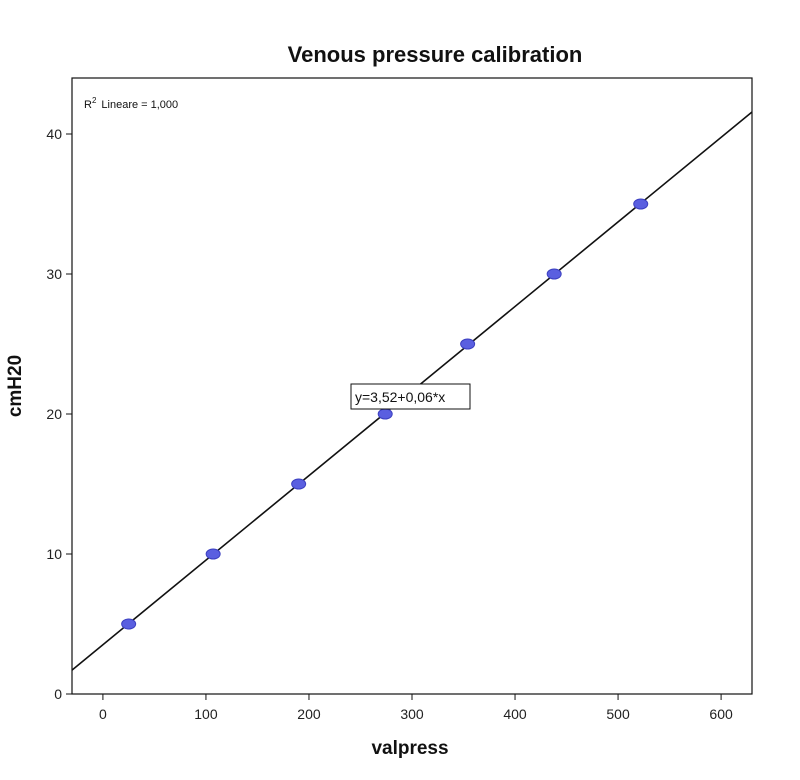 Image resolution: width=800 pixels, height=780 pixels. What do you see at coordinates (435, 54) in the screenshot?
I see `chart-title: Venous pressure calibration` at bounding box center [435, 54].